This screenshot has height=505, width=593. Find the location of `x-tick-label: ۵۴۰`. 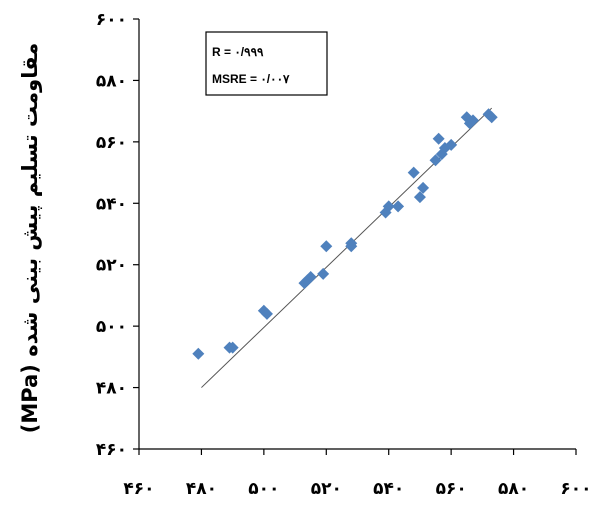

x-tick-label: ۵۴۰ is located at coordinates (388, 489).